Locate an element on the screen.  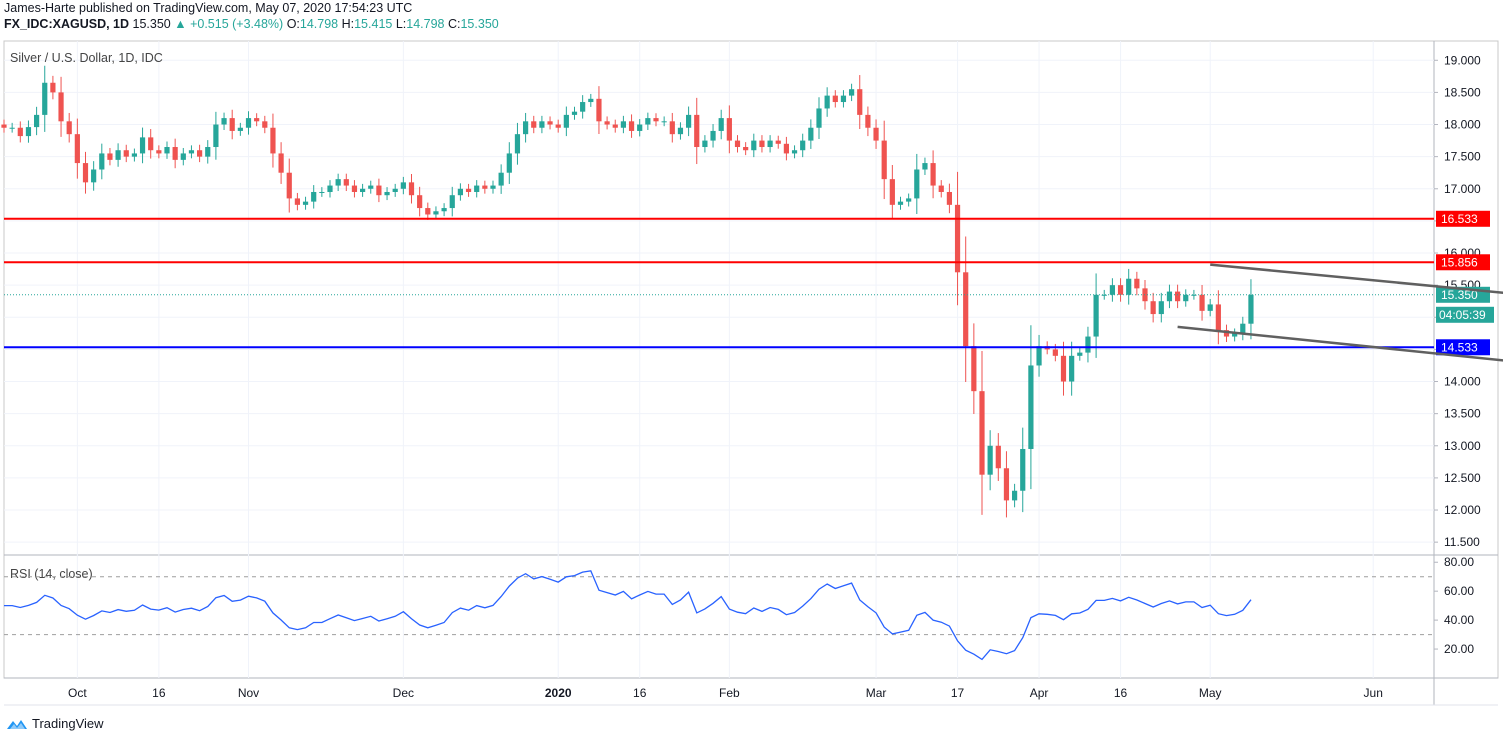
x-tick-label: Jun is located at coordinates (1373, 693).